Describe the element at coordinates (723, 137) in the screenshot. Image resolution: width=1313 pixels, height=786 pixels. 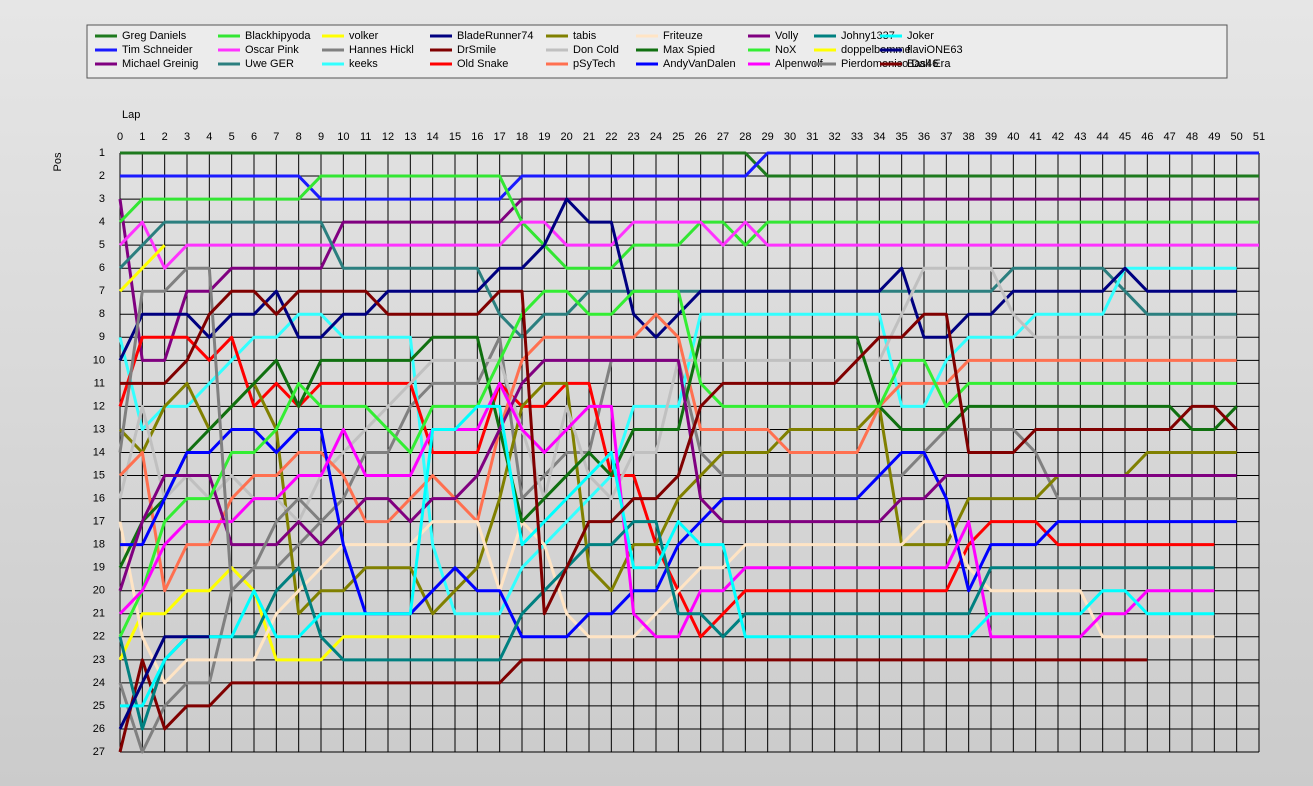
I see `x-tick-label: 27` at that location.